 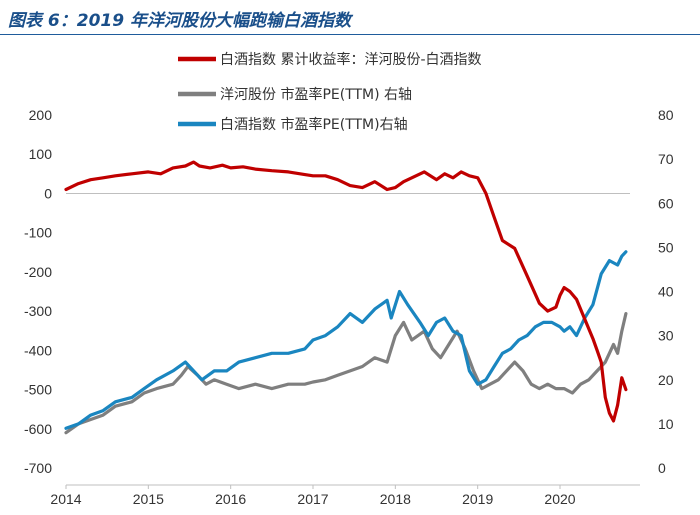 I want to click on right-tick-label: 50, so click(x=666, y=247).